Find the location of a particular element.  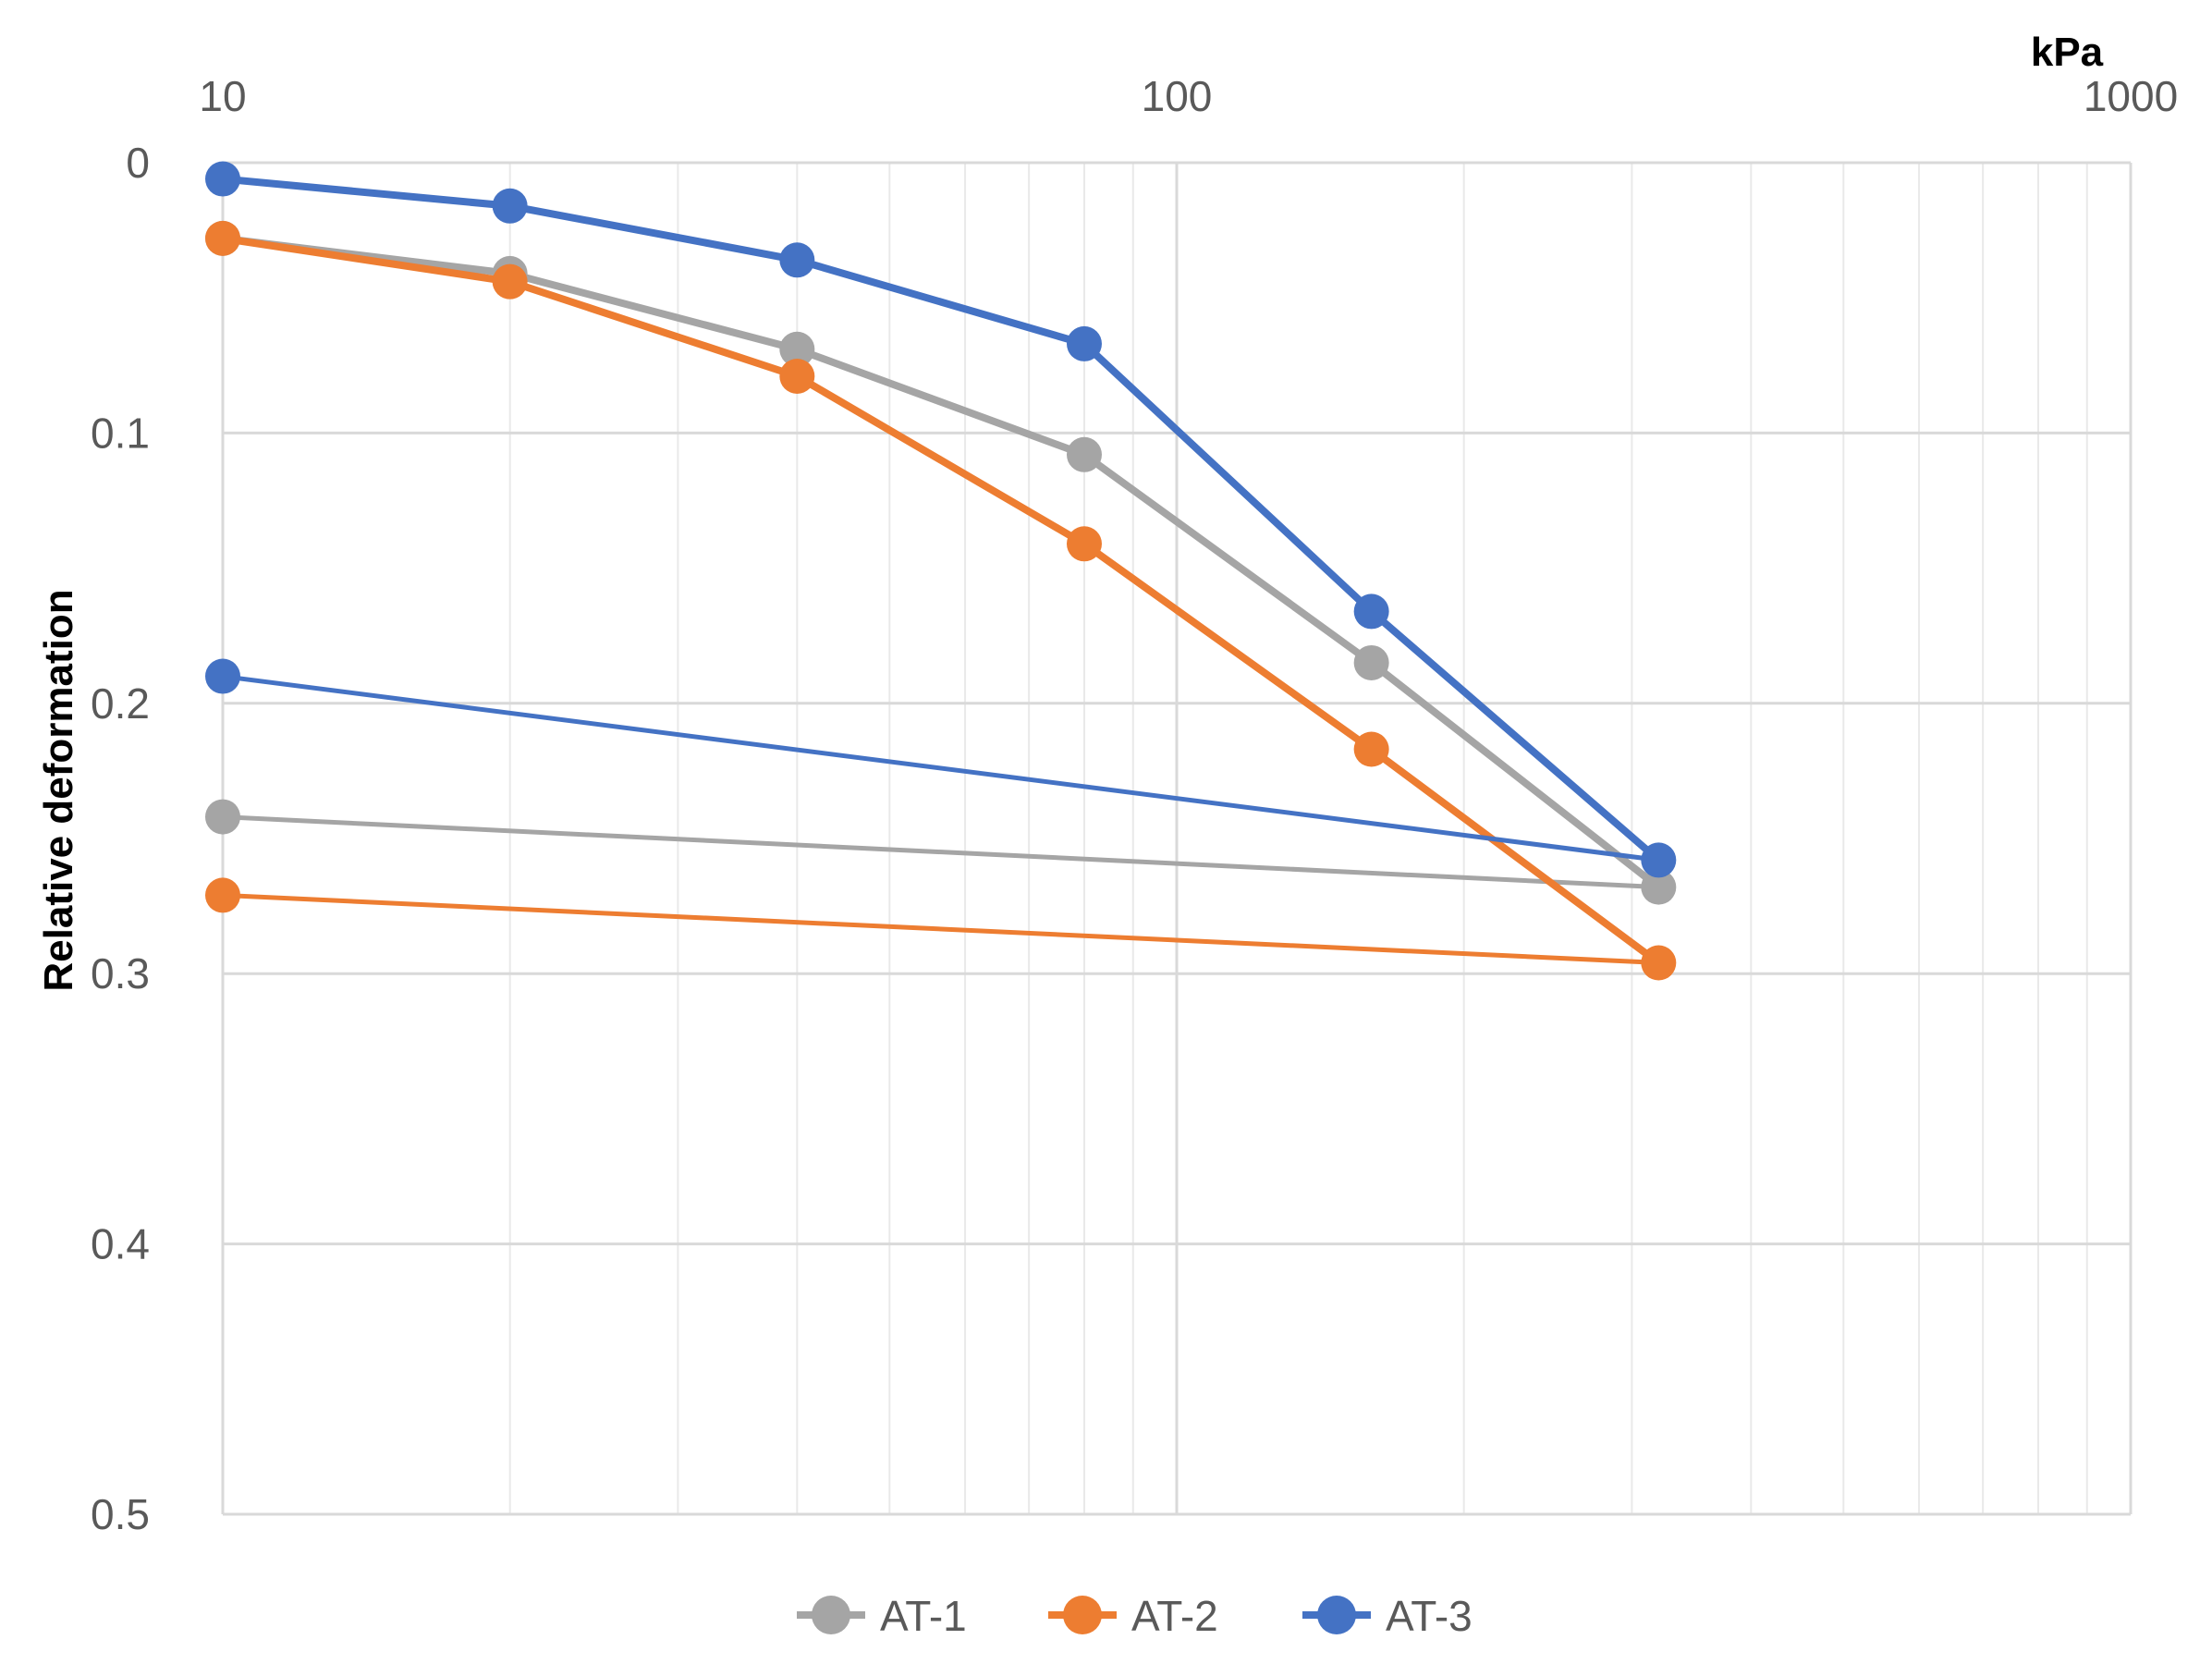

legend-item-at-3: AT-3 is located at coordinates (1387, 1616).